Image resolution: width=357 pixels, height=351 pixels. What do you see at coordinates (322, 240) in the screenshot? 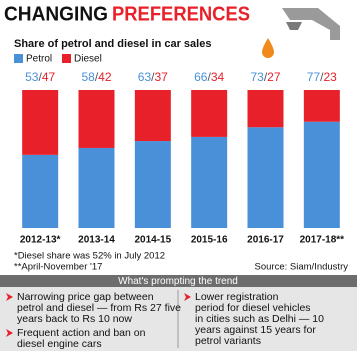
I see `x-tick-label: 2017-18**` at bounding box center [322, 240].